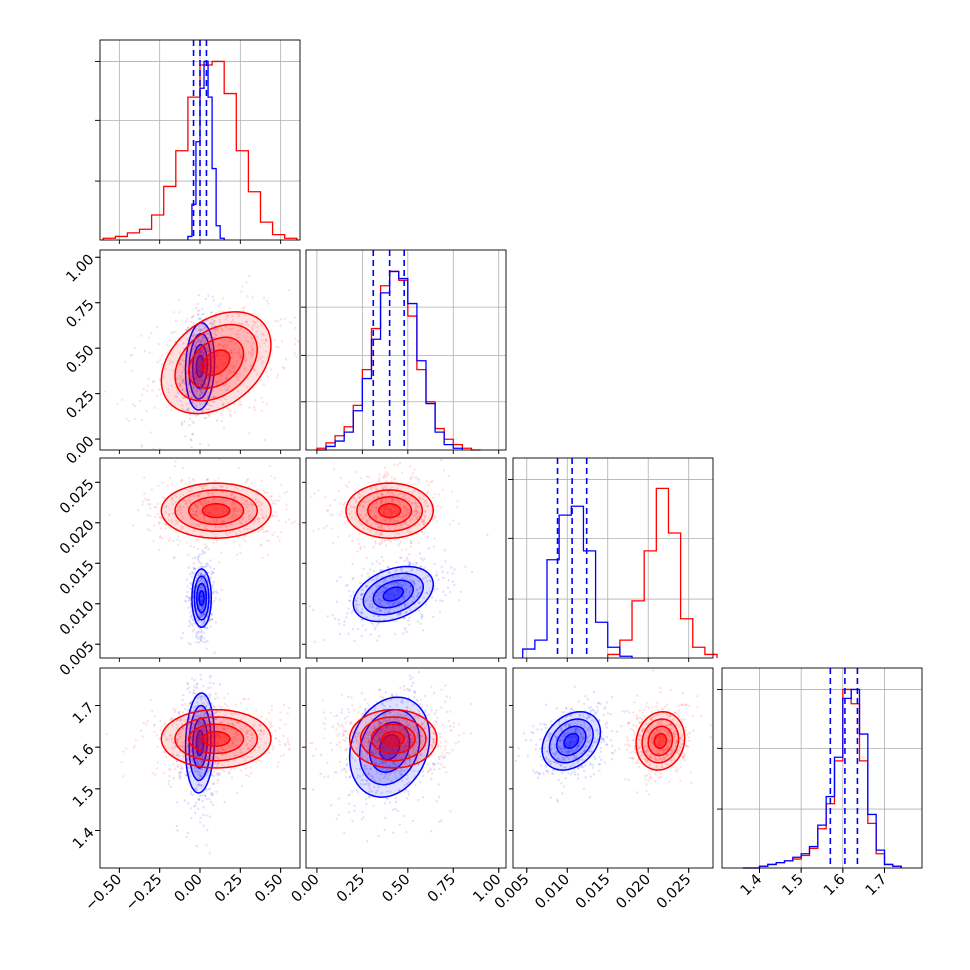 The image size is (970, 970). Describe the element at coordinates (391, 751) in the screenshot. I see `panel-content` at that location.